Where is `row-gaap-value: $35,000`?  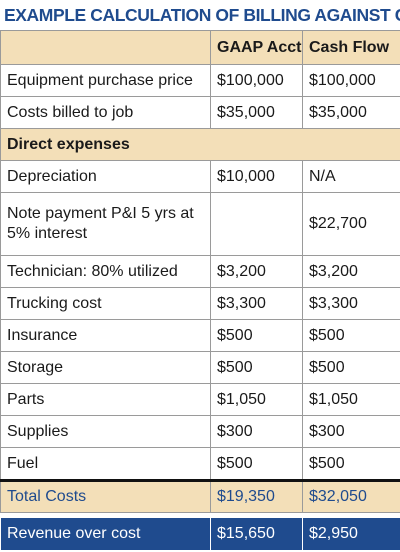 row-gaap-value: $35,000 is located at coordinates (256, 112).